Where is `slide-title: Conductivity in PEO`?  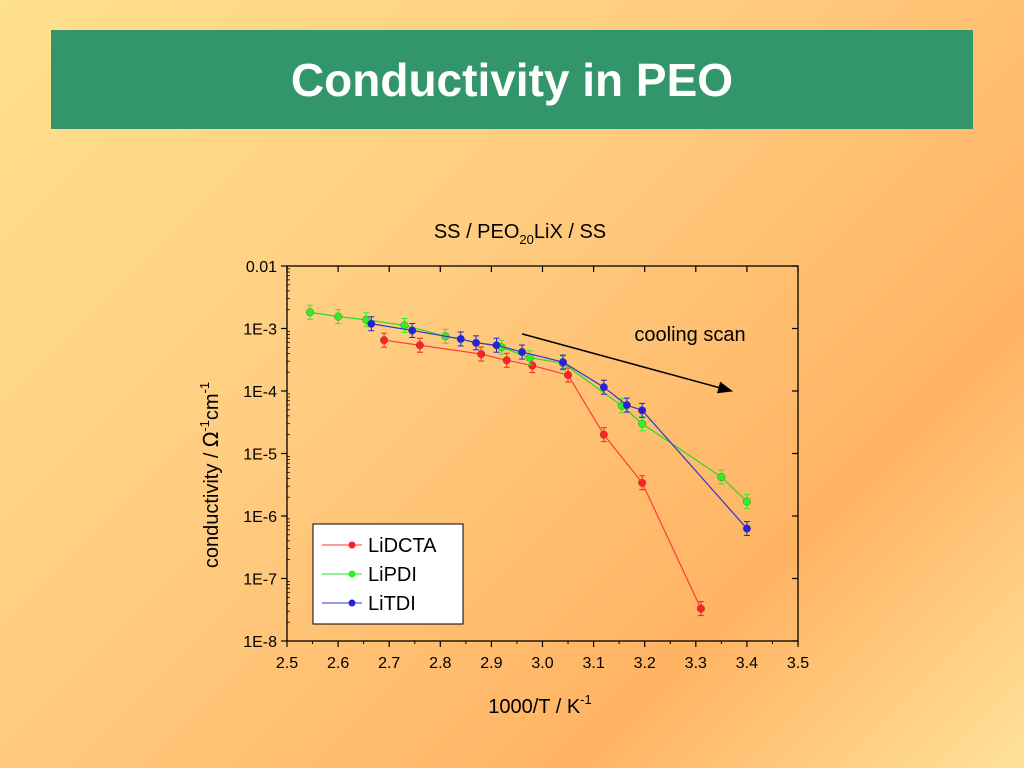
slide-title: Conductivity in PEO is located at coordinates (512, 79).